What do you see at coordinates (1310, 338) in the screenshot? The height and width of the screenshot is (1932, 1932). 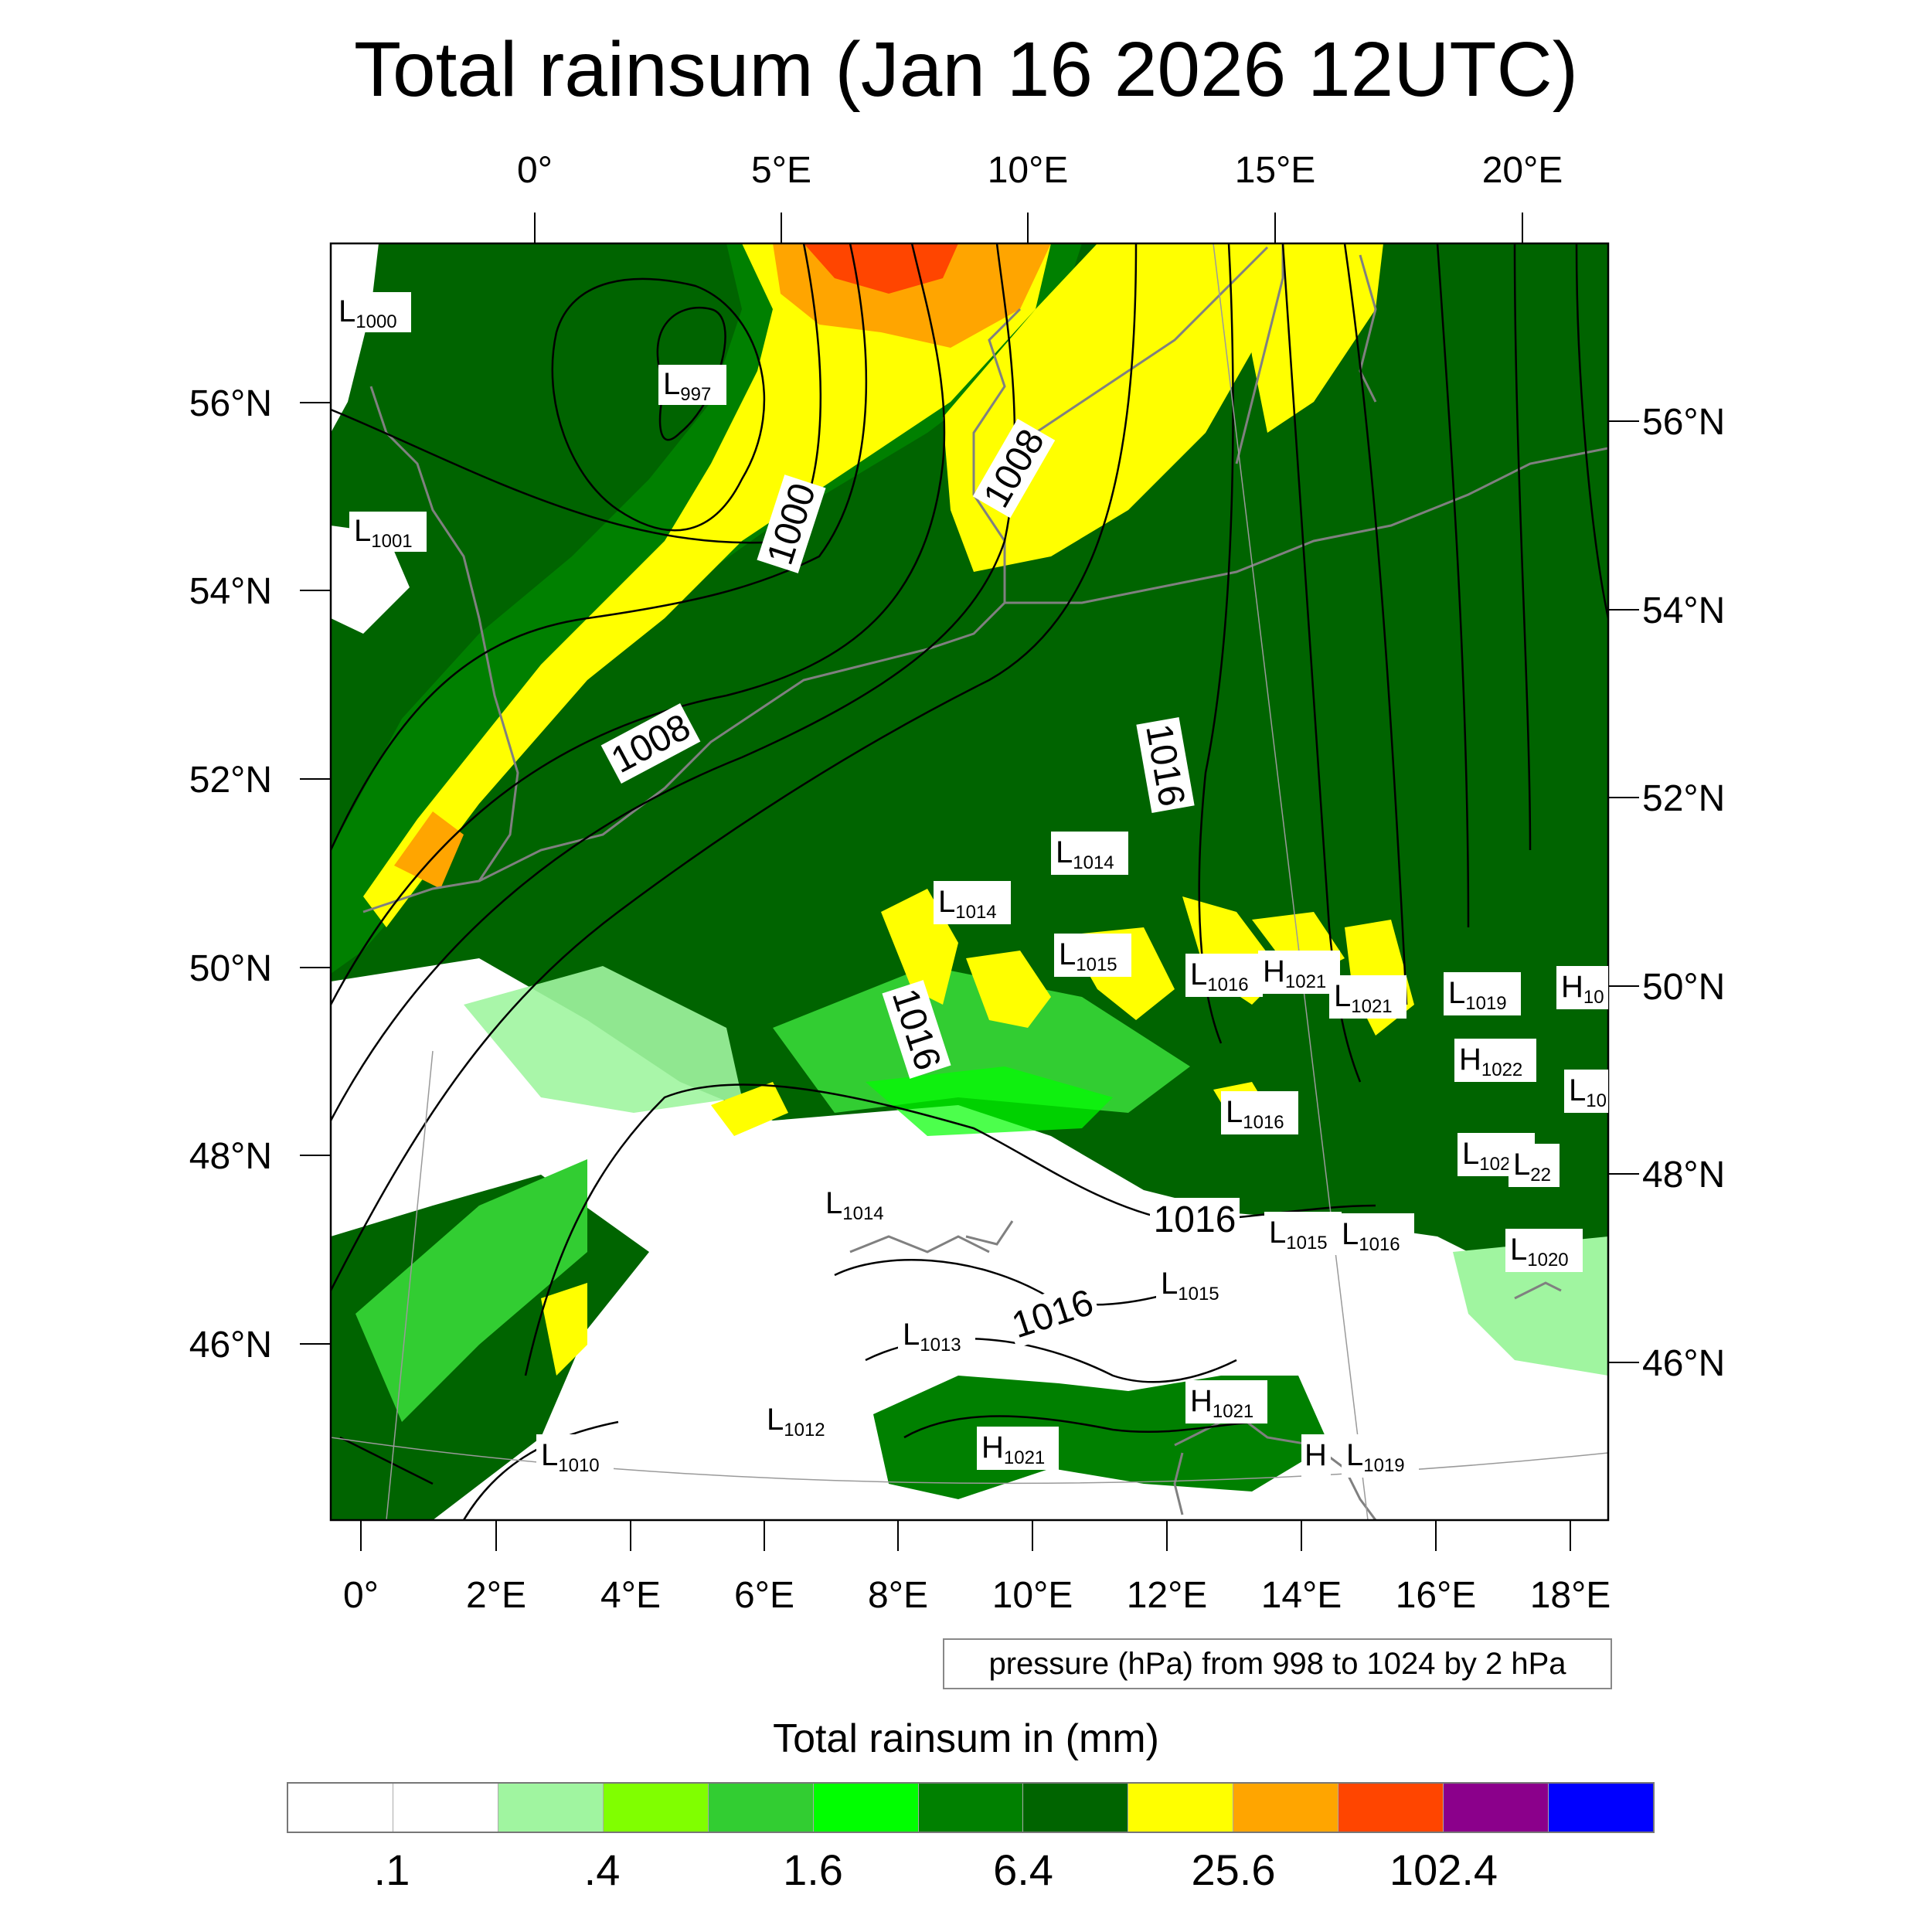 I see `yellow-band-north` at bounding box center [1310, 338].